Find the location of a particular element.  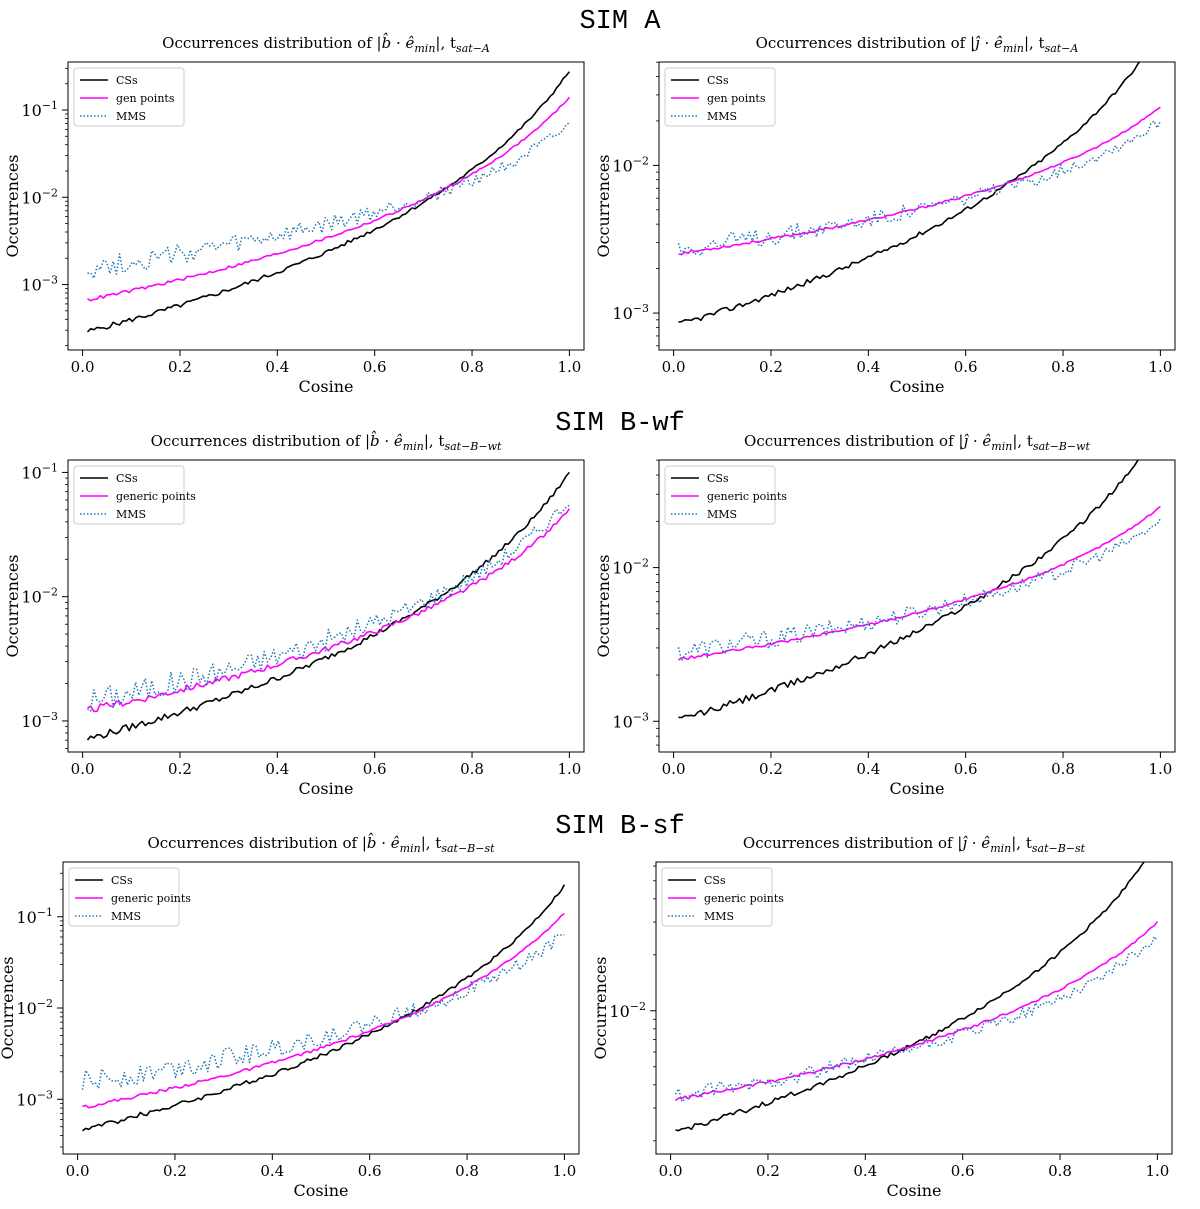

series-line-gen-points is located at coordinates (329, 199).